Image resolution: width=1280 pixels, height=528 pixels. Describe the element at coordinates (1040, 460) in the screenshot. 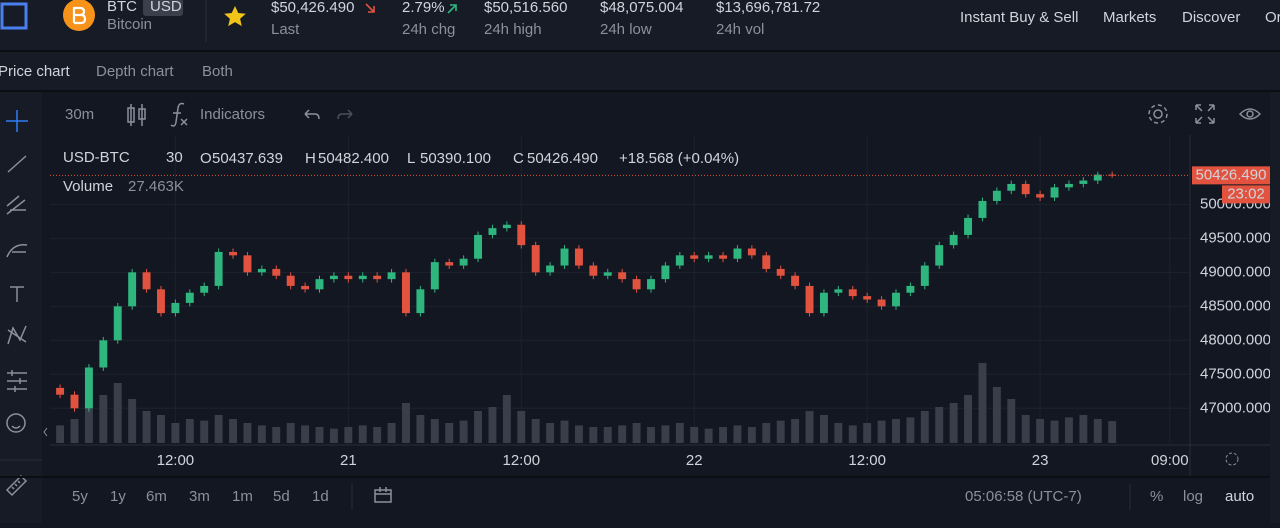

I see `x-tick-label: 23` at that location.